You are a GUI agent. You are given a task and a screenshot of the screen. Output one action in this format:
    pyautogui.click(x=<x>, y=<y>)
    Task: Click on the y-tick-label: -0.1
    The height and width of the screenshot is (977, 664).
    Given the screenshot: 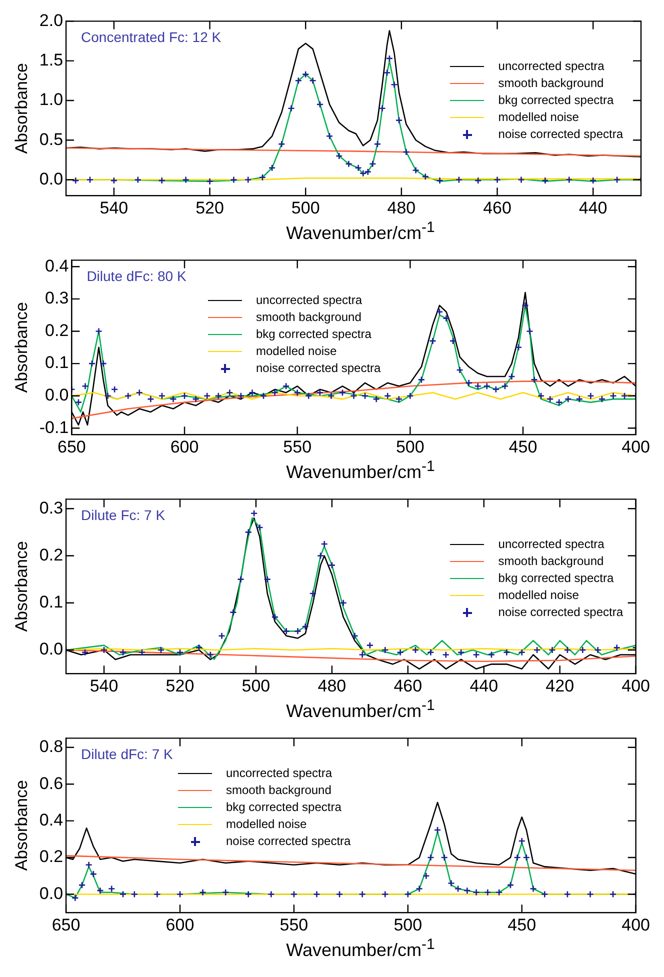 What is the action you would take?
    pyautogui.click(x=54, y=427)
    